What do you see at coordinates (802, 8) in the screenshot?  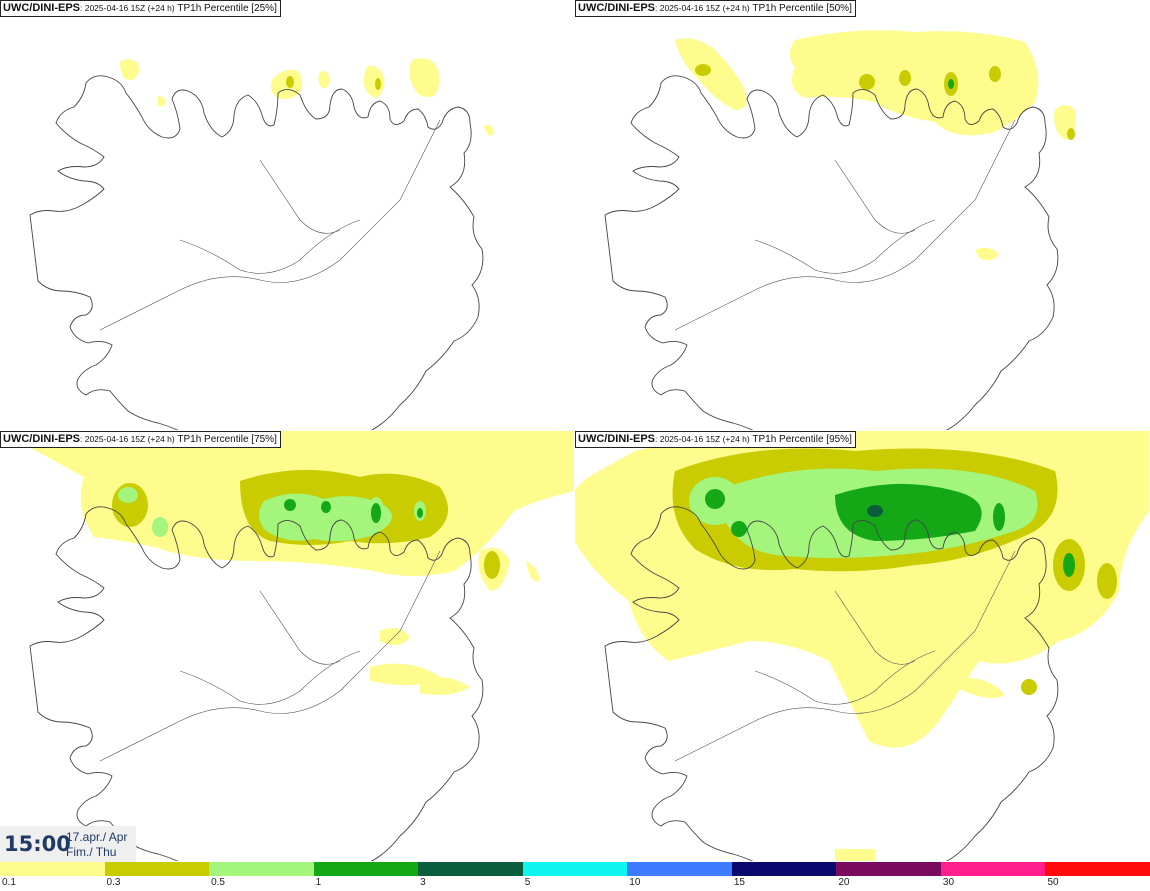 I see `variable-label: TP1h Percentile [50%]` at bounding box center [802, 8].